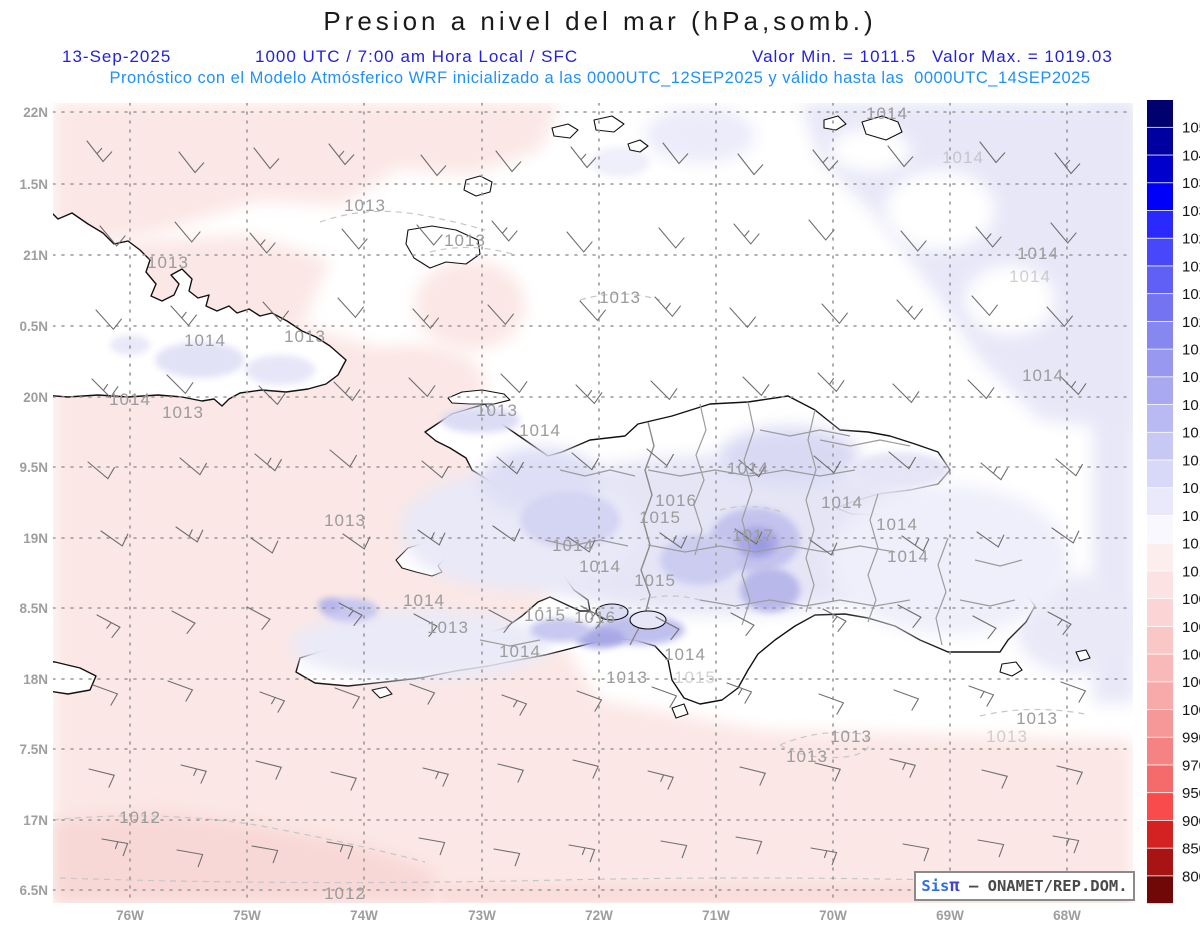  What do you see at coordinates (382, 692) in the screenshot?
I see `ile-a-vache-island` at bounding box center [382, 692].